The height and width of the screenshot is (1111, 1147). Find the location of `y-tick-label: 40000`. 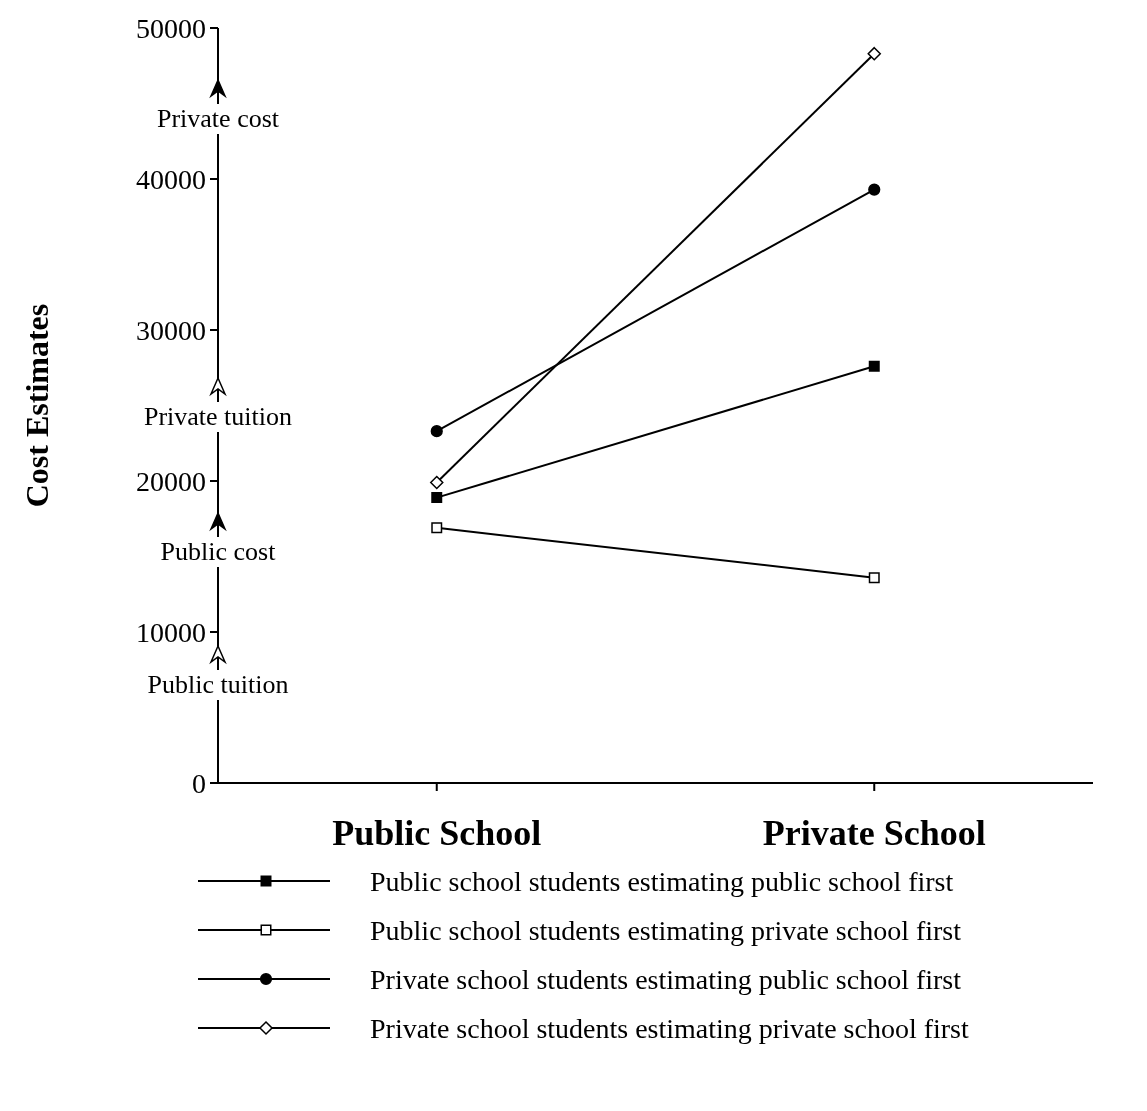

y-tick-label: 40000 is located at coordinates (171, 179).